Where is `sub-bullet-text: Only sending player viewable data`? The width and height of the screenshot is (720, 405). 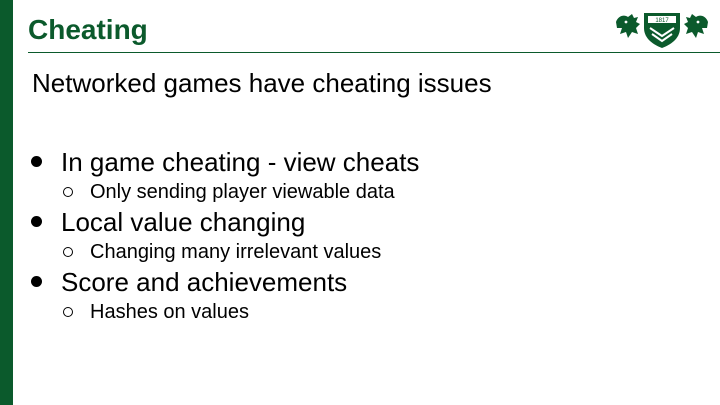 sub-bullet-text: Only sending player viewable data is located at coordinates (242, 192).